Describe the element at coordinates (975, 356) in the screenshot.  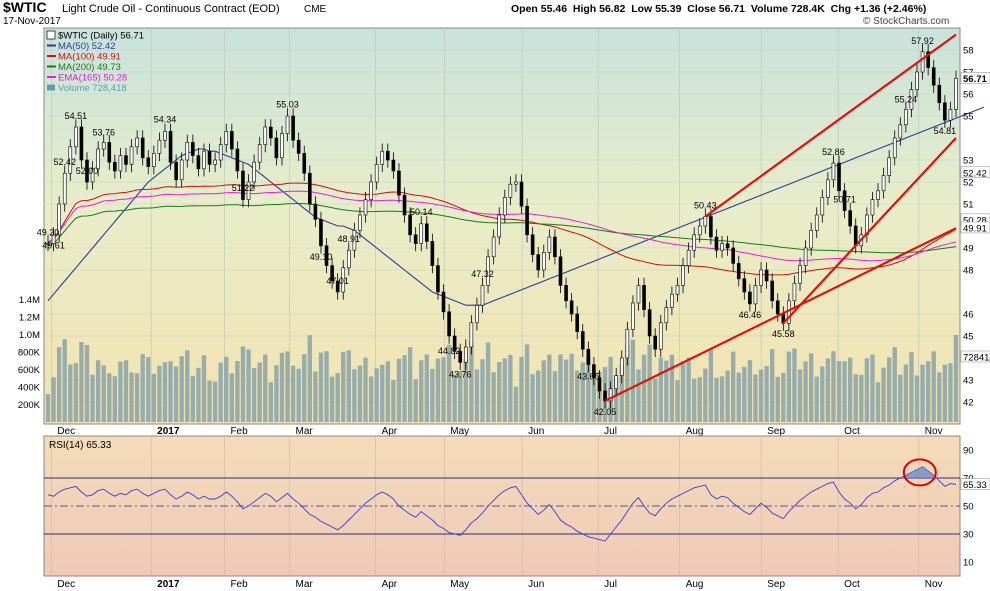
I see `last-value-box` at that location.